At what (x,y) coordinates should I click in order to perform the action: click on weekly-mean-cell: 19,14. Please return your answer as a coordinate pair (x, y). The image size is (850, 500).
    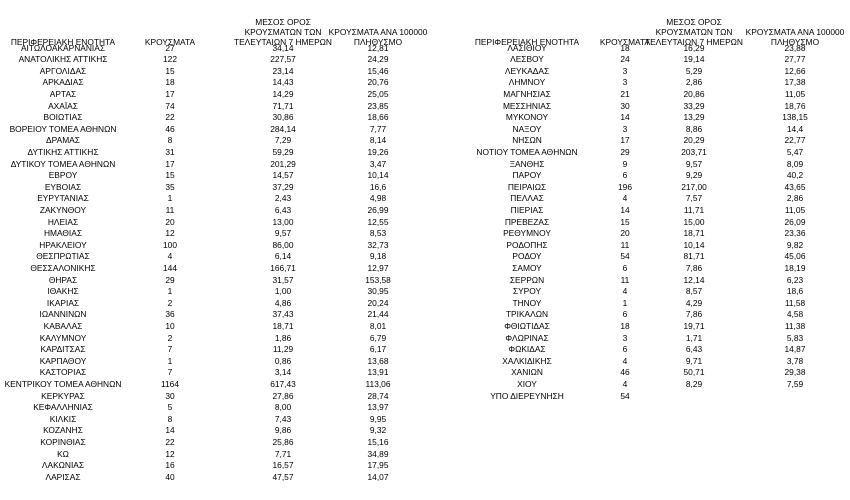
    Looking at the image, I should click on (694, 59).